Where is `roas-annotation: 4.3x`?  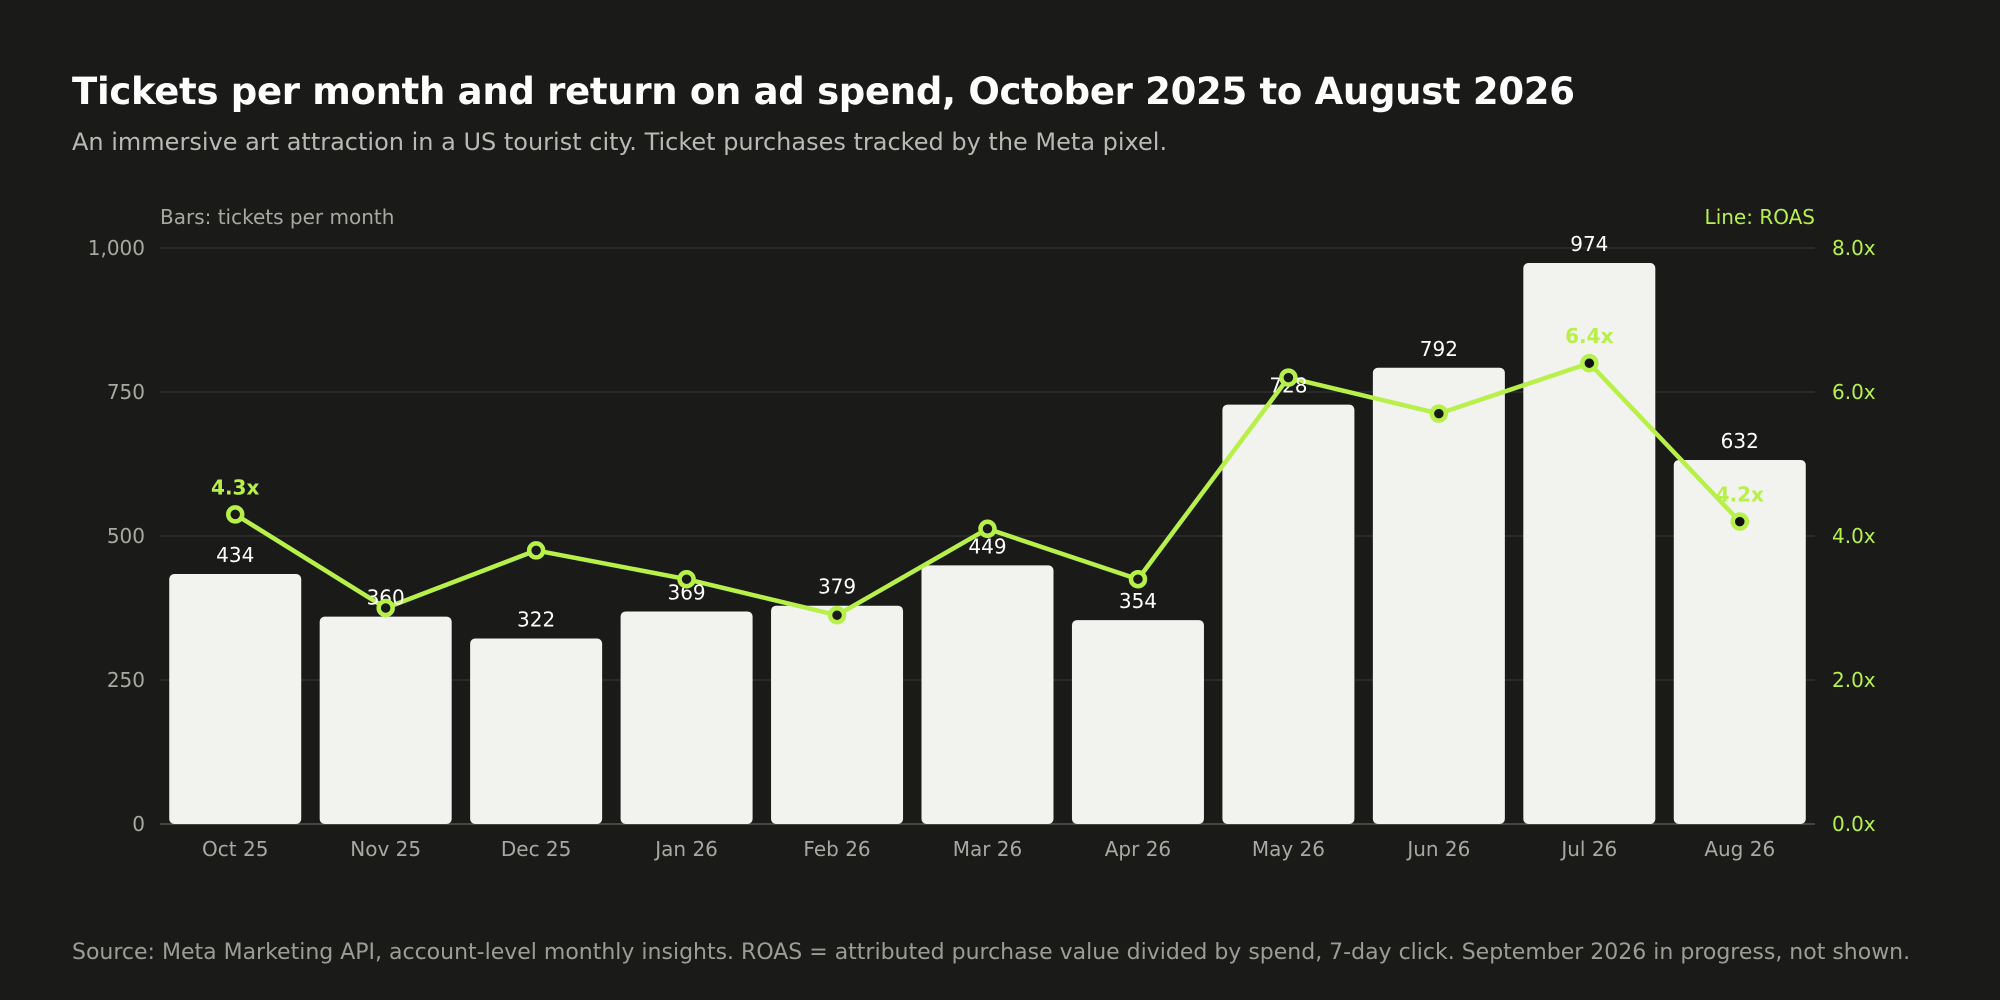 roas-annotation: 4.3x is located at coordinates (235, 487).